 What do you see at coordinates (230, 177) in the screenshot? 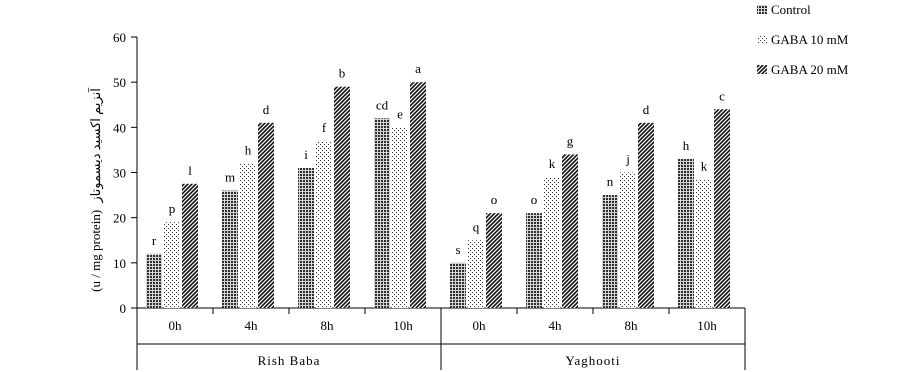
I see `significance-label: m` at bounding box center [230, 177].